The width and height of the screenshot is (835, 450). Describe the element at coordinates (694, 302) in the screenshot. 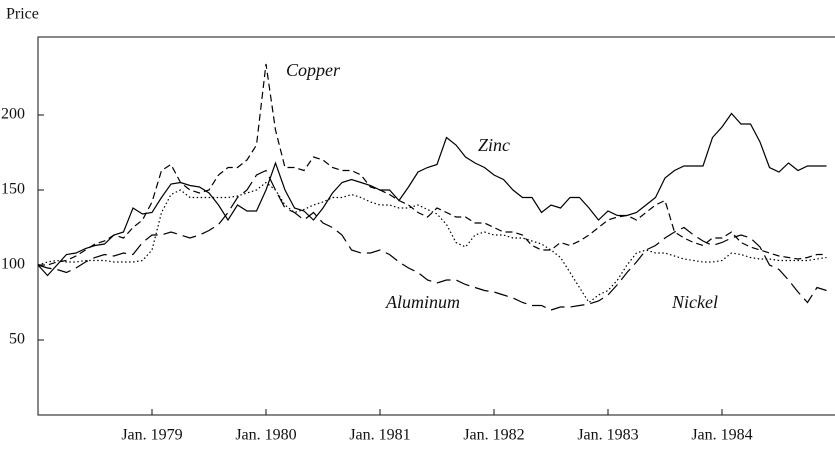

I see `series-label: Nickel` at that location.